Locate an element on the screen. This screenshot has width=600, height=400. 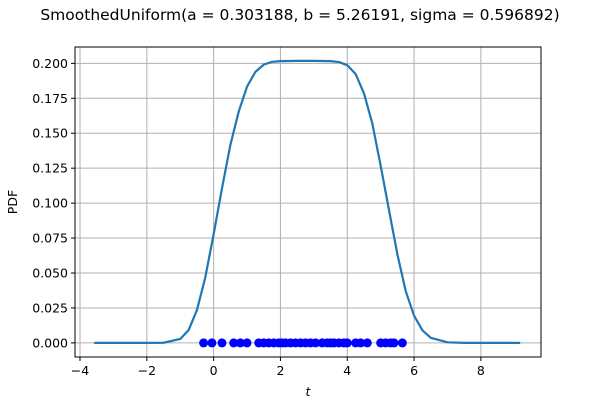
y-tick-label: 0.100 is located at coordinates (50, 203).